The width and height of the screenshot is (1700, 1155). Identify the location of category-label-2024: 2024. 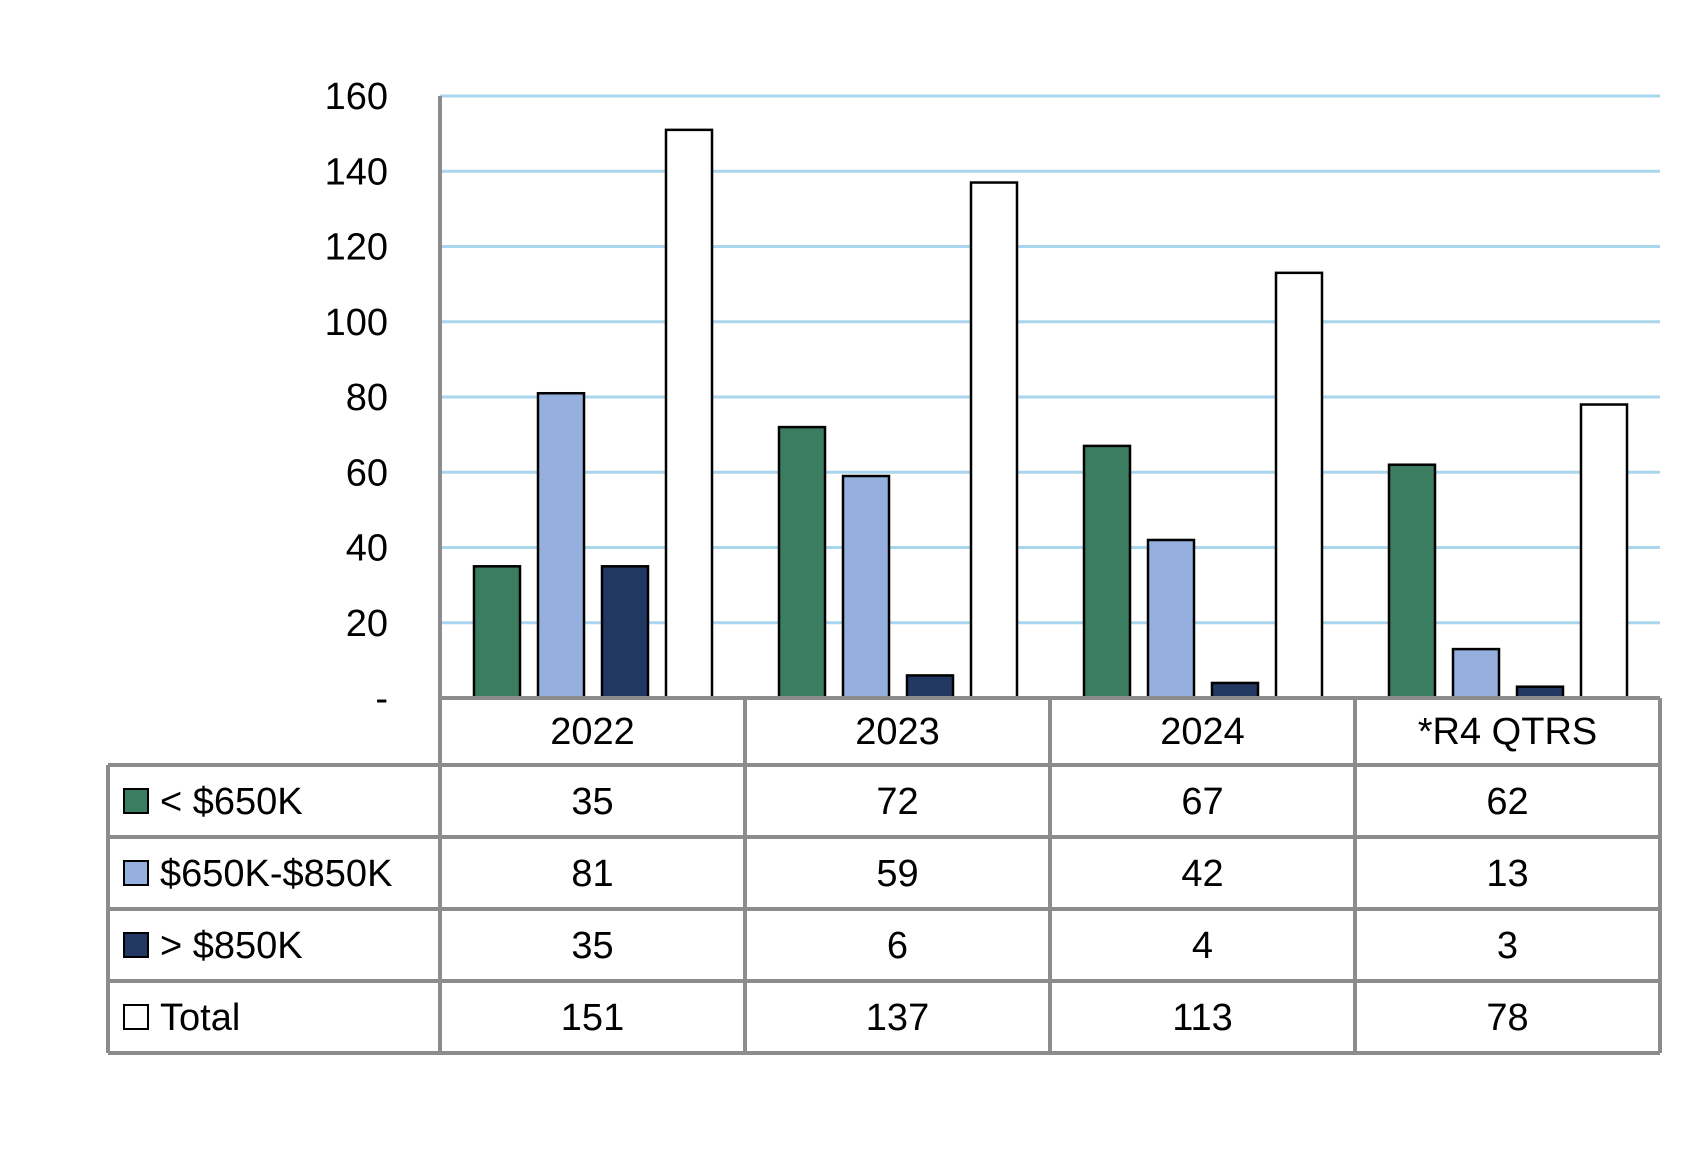
(1202, 732).